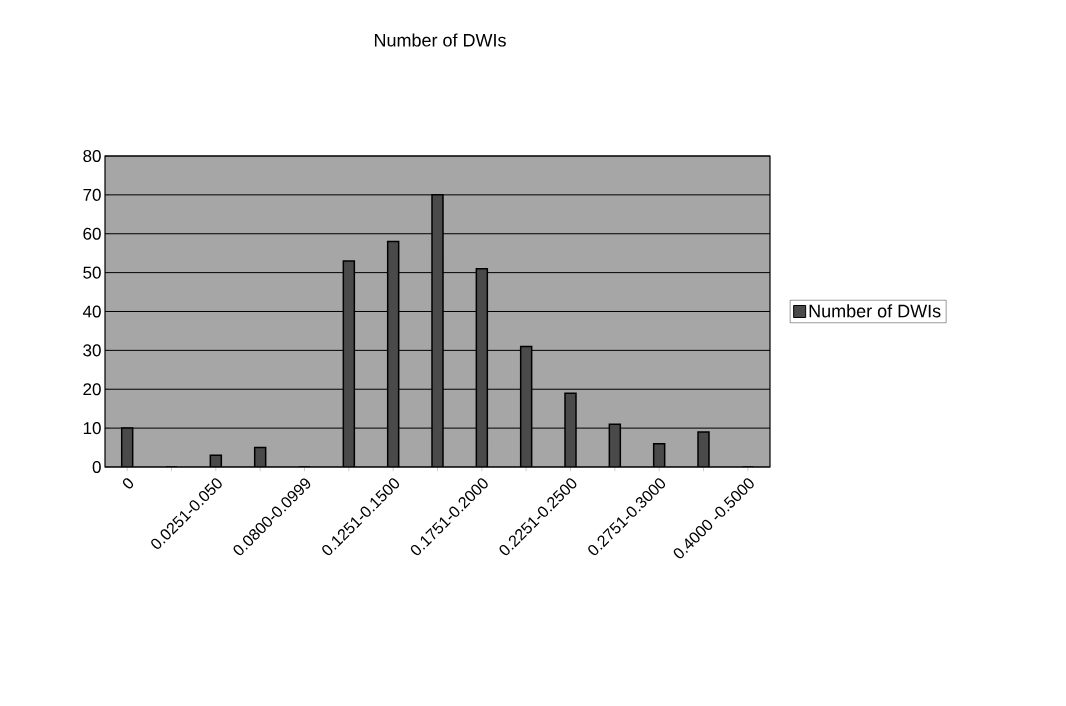 The image size is (1066, 706). What do you see at coordinates (128, 483) in the screenshot?
I see `x-tick-label: 0` at bounding box center [128, 483].